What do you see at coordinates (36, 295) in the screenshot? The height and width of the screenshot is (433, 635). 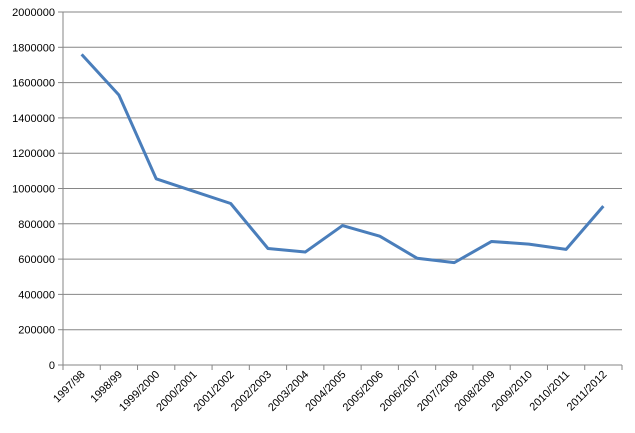 I see `y-tick-label: 400000` at bounding box center [36, 295].